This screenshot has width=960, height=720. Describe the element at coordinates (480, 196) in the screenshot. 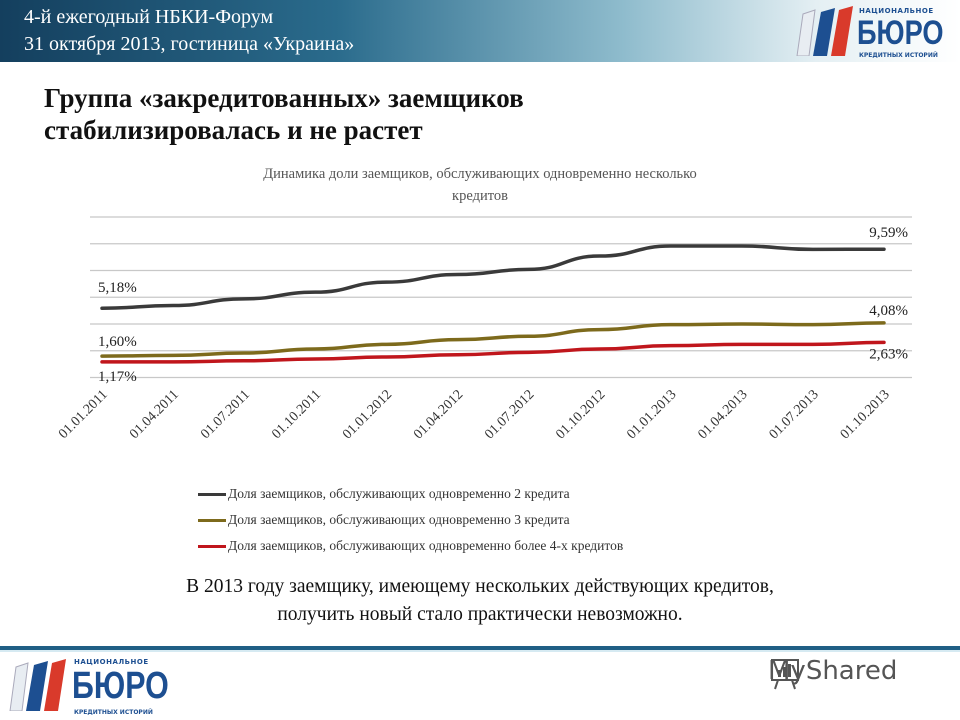

I see `chart-title-line2: кредитов` at that location.